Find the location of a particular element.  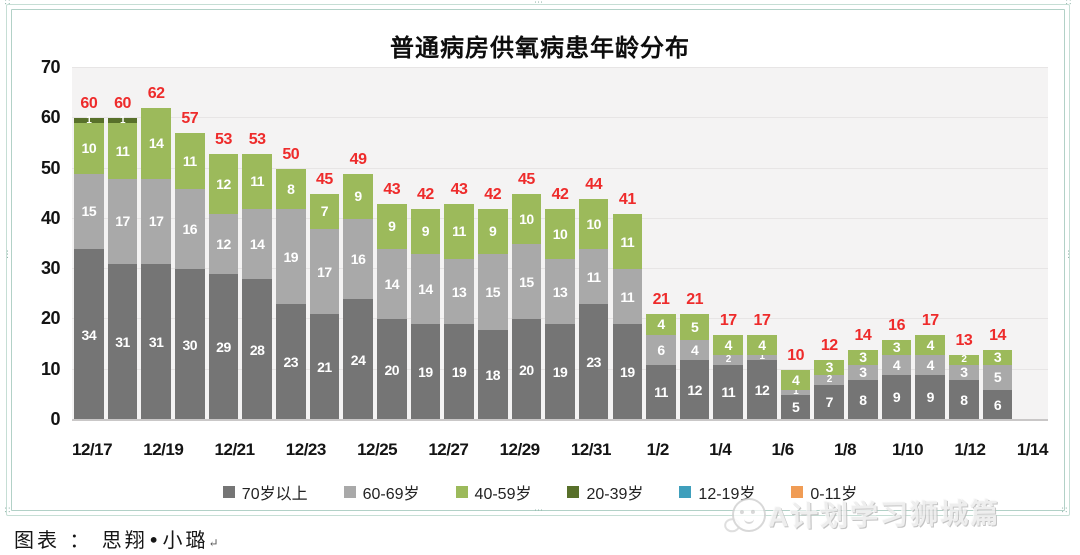

segment-40-59岁-12/31: 10 is located at coordinates (560, 234).